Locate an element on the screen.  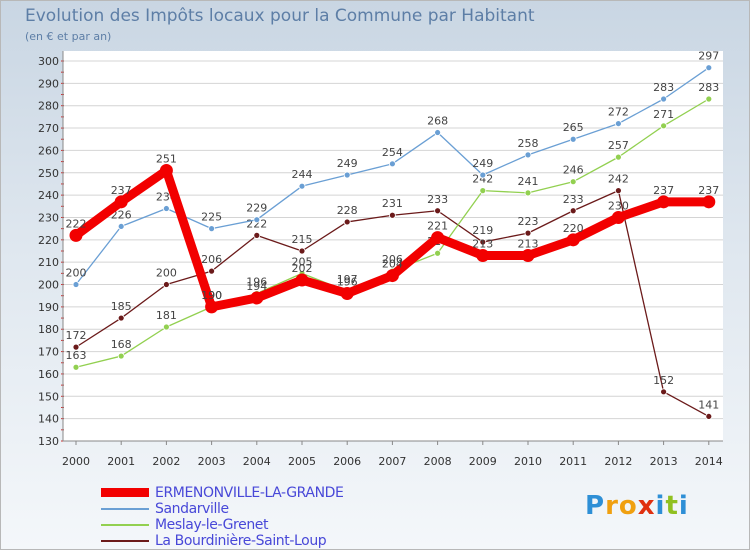
legend-item-ermenonville: ERMENONVILLE-LA-GRANDE is located at coordinates (301, 493).